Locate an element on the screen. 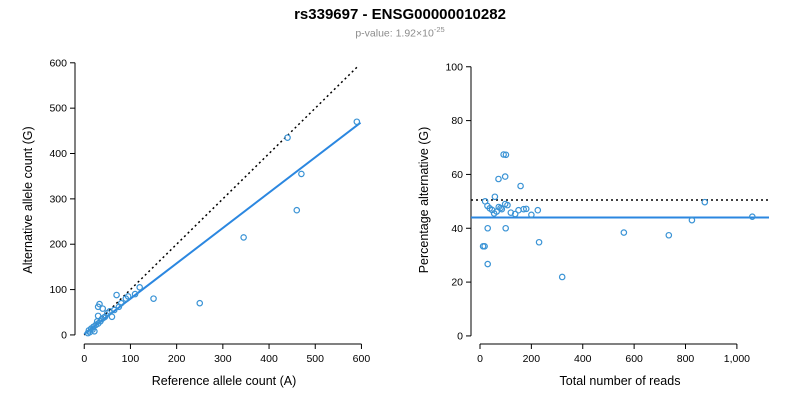  y-axis-label: Alternative allele count (G) is located at coordinates (28, 199).